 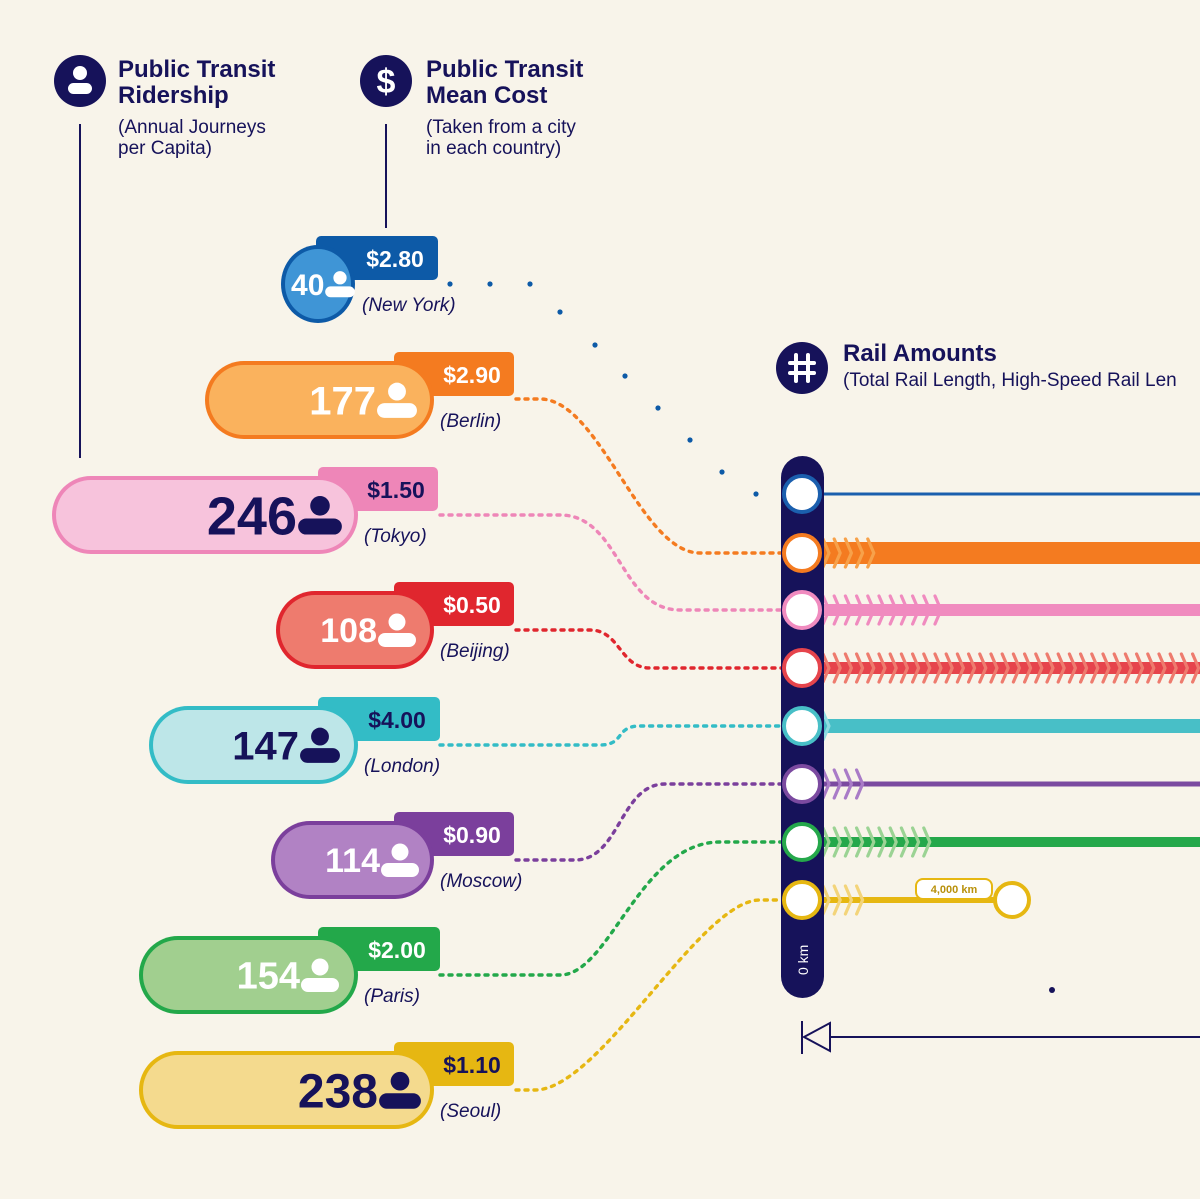 What do you see at coordinates (802, 368) in the screenshot?
I see `rail-track-icon` at bounding box center [802, 368].